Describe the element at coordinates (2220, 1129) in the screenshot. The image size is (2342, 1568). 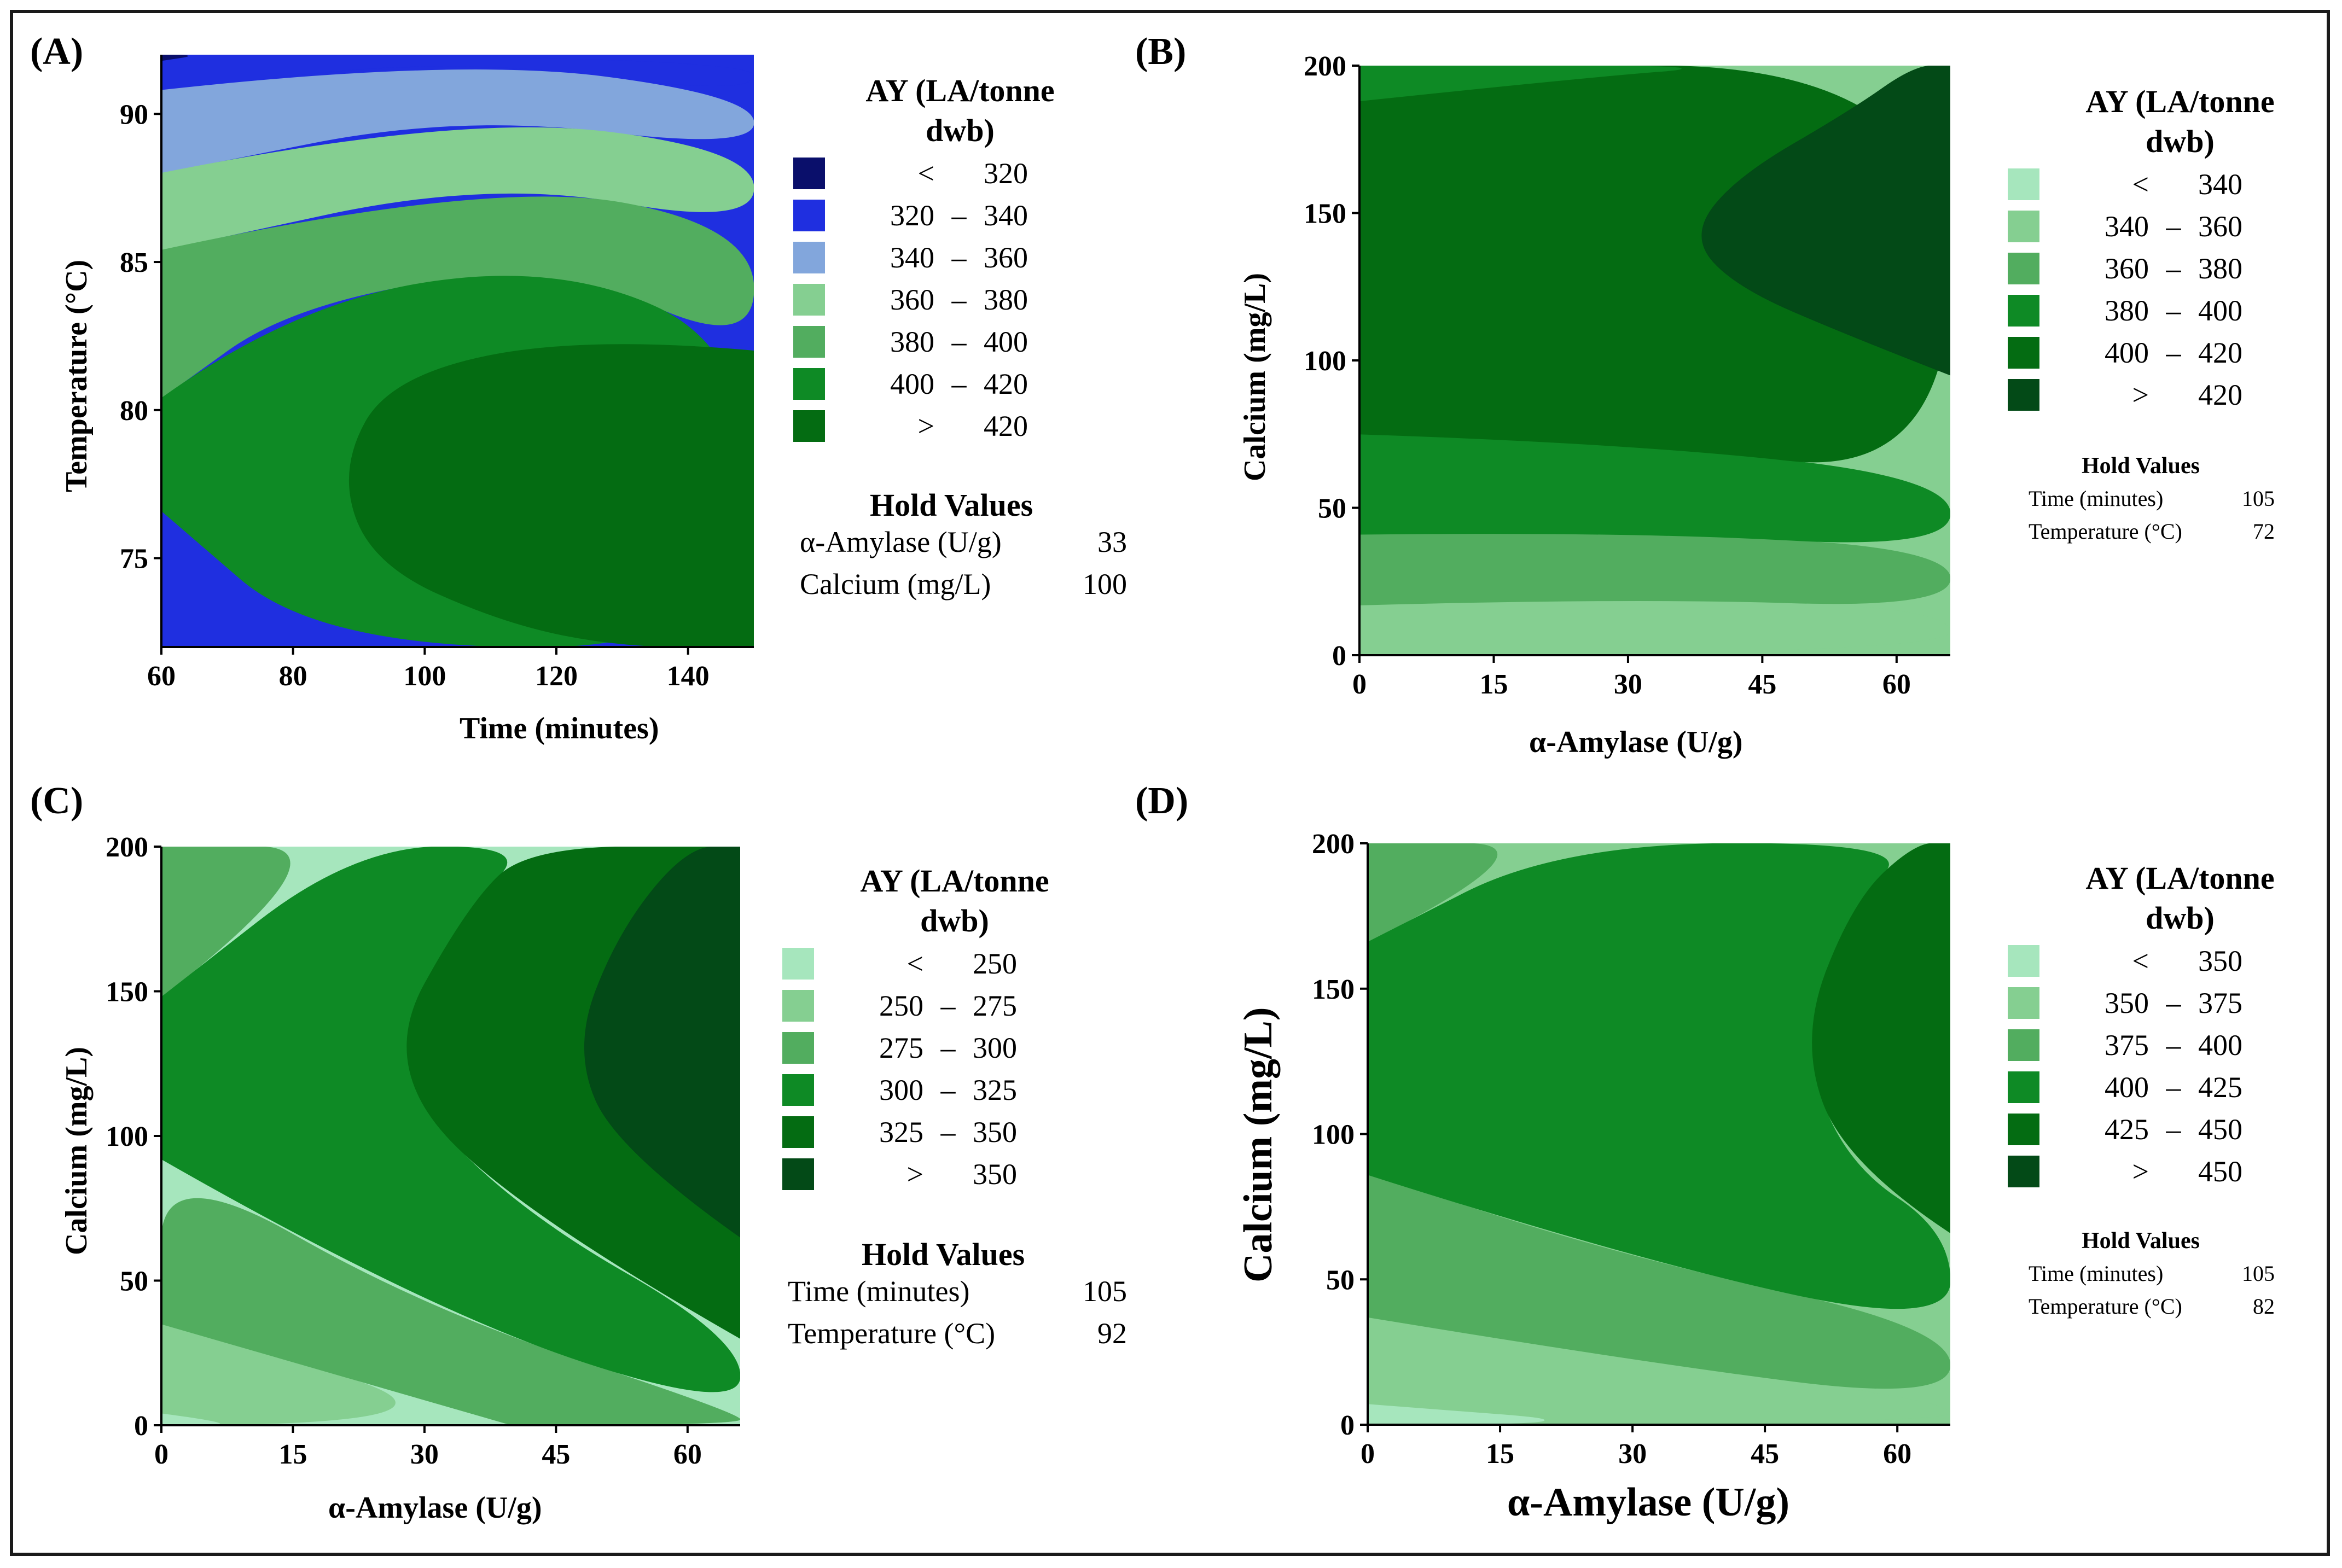
I see `legend-high: 450` at that location.